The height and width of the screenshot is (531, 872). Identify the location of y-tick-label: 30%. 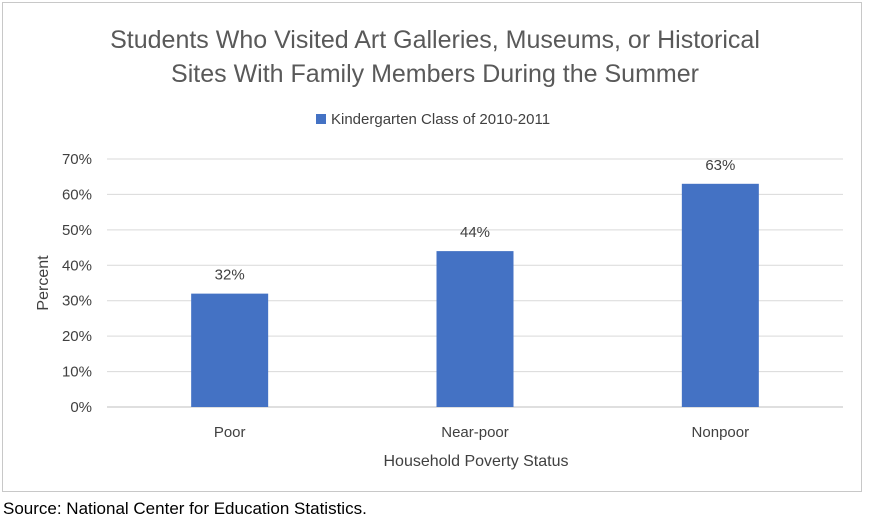
(77, 301).